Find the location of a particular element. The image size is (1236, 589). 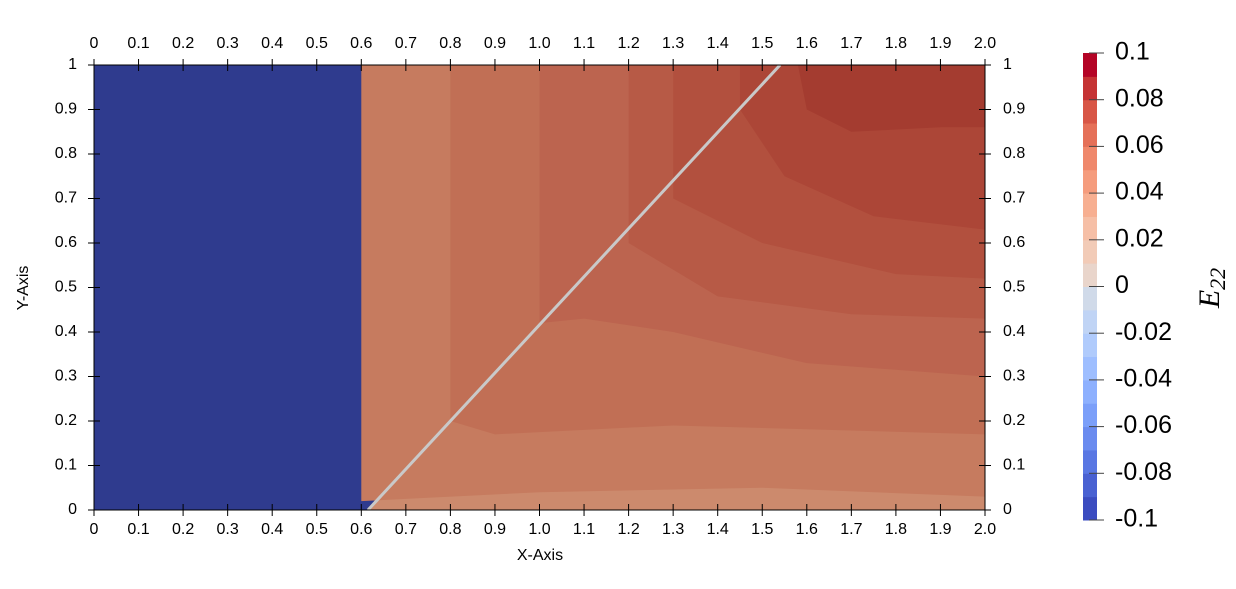

x-tick-label: 1.0 is located at coordinates (539, 529).